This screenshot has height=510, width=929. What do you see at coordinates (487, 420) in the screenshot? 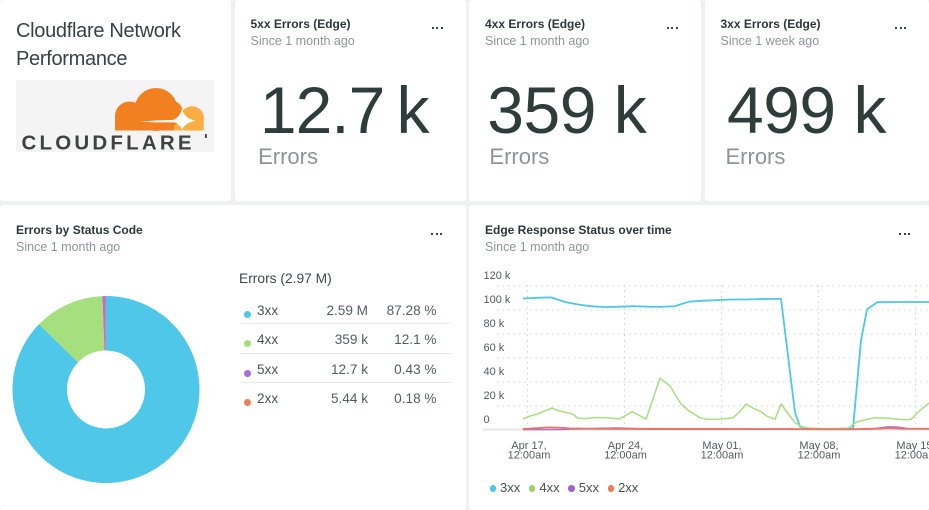
I see `svg-text: 0` at bounding box center [487, 420].